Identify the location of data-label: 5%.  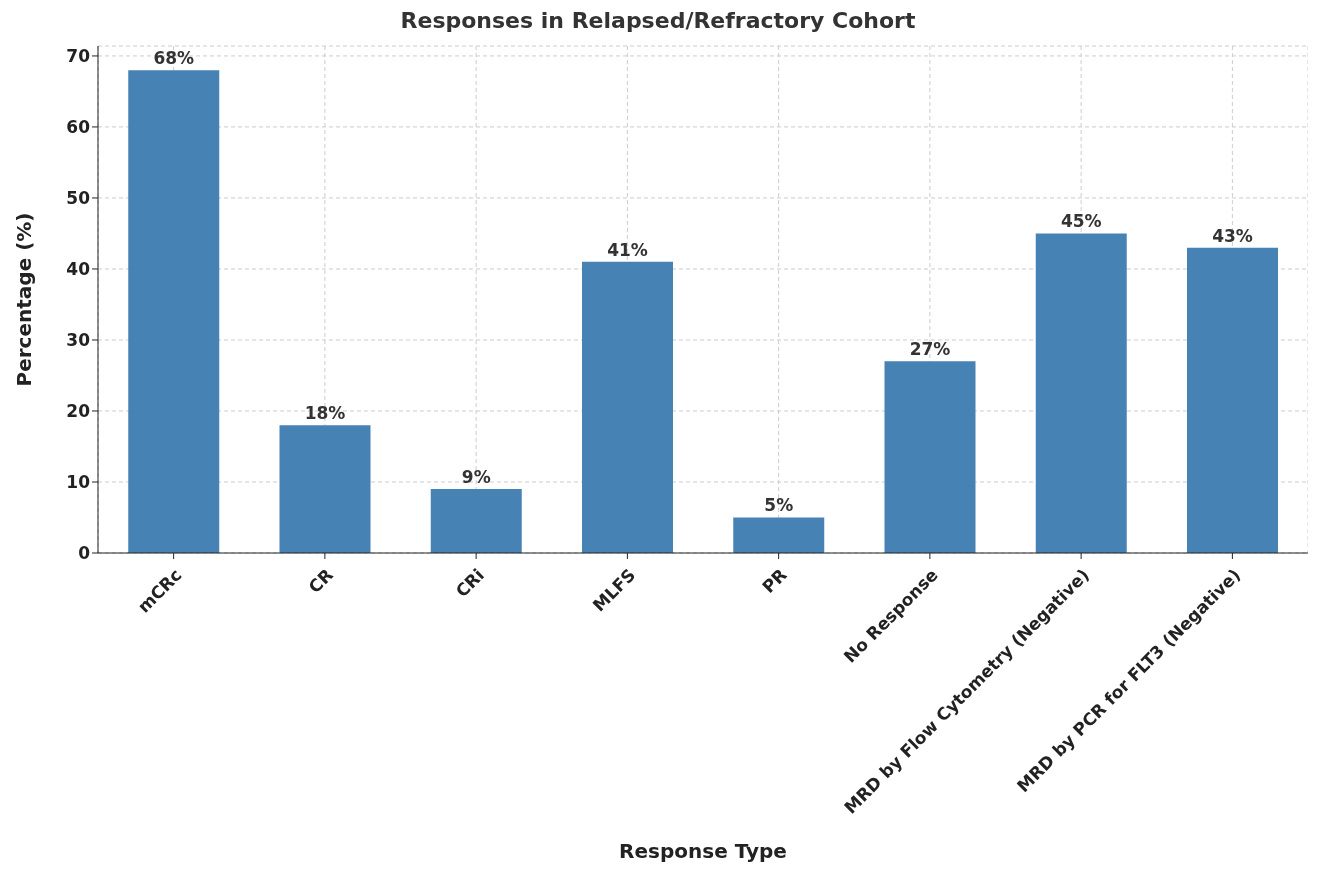
(779, 505).